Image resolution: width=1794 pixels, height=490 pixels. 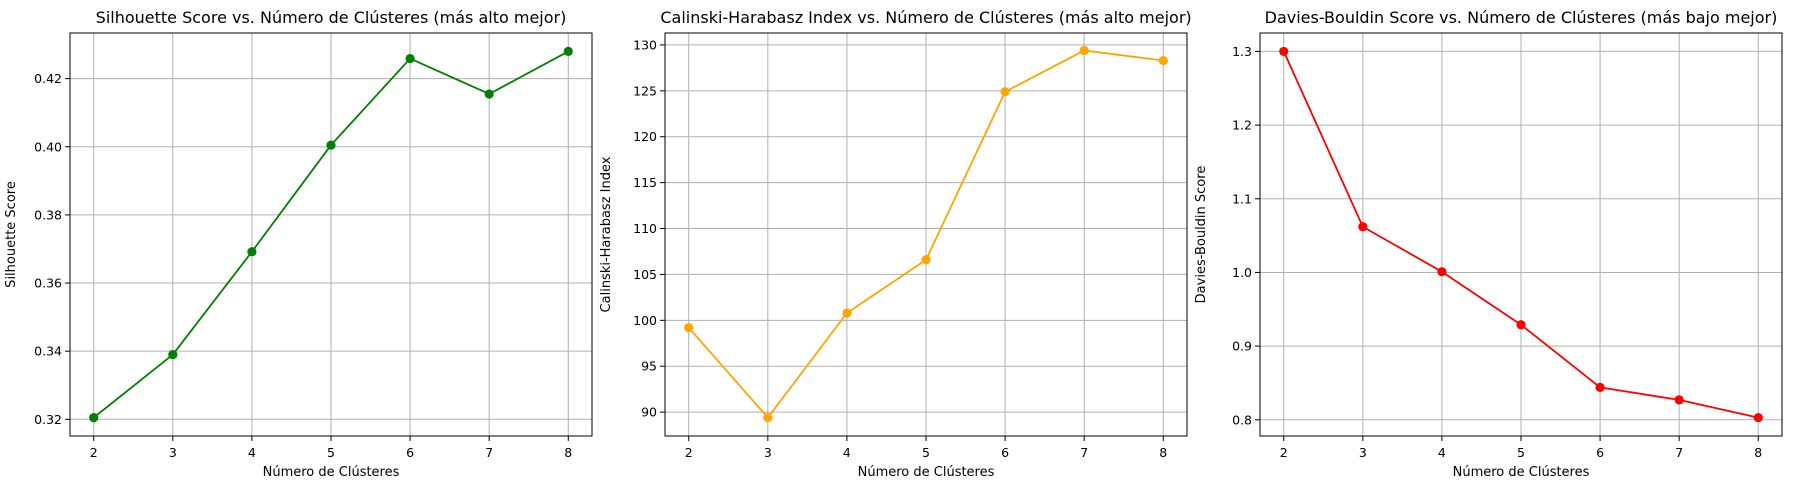 I want to click on silhouette-y-tick-label: 0.40, so click(x=48, y=146).